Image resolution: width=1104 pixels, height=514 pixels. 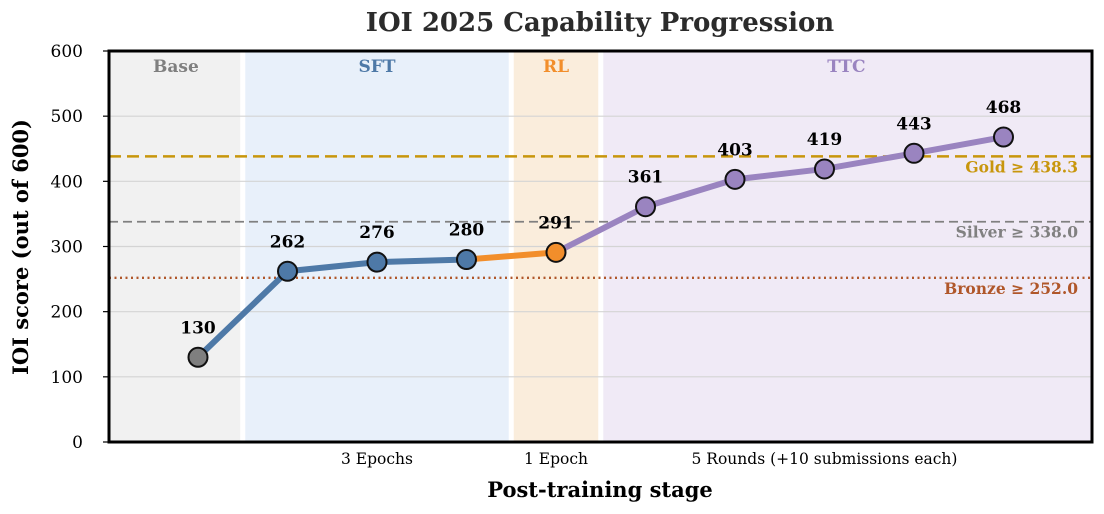 What do you see at coordinates (377, 67) in the screenshot?
I see `stage-label-sft: SFT` at bounding box center [377, 67].